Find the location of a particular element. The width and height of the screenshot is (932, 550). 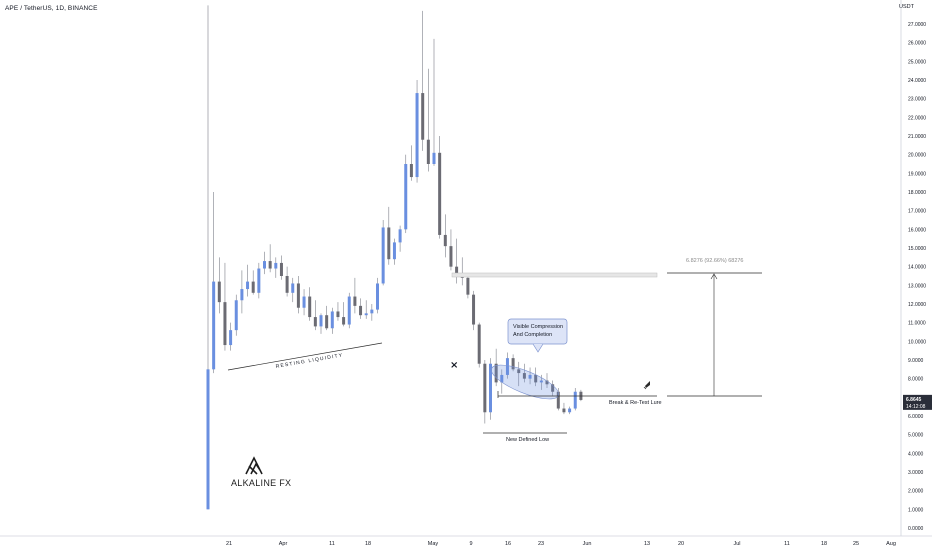

time-tick: Aug is located at coordinates (891, 544).